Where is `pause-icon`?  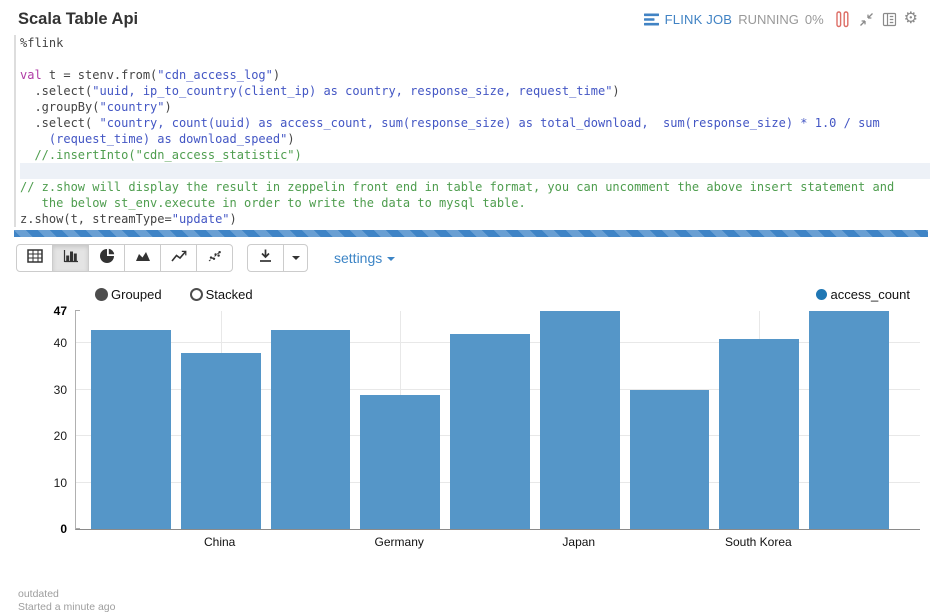 pause-icon is located at coordinates (842, 19).